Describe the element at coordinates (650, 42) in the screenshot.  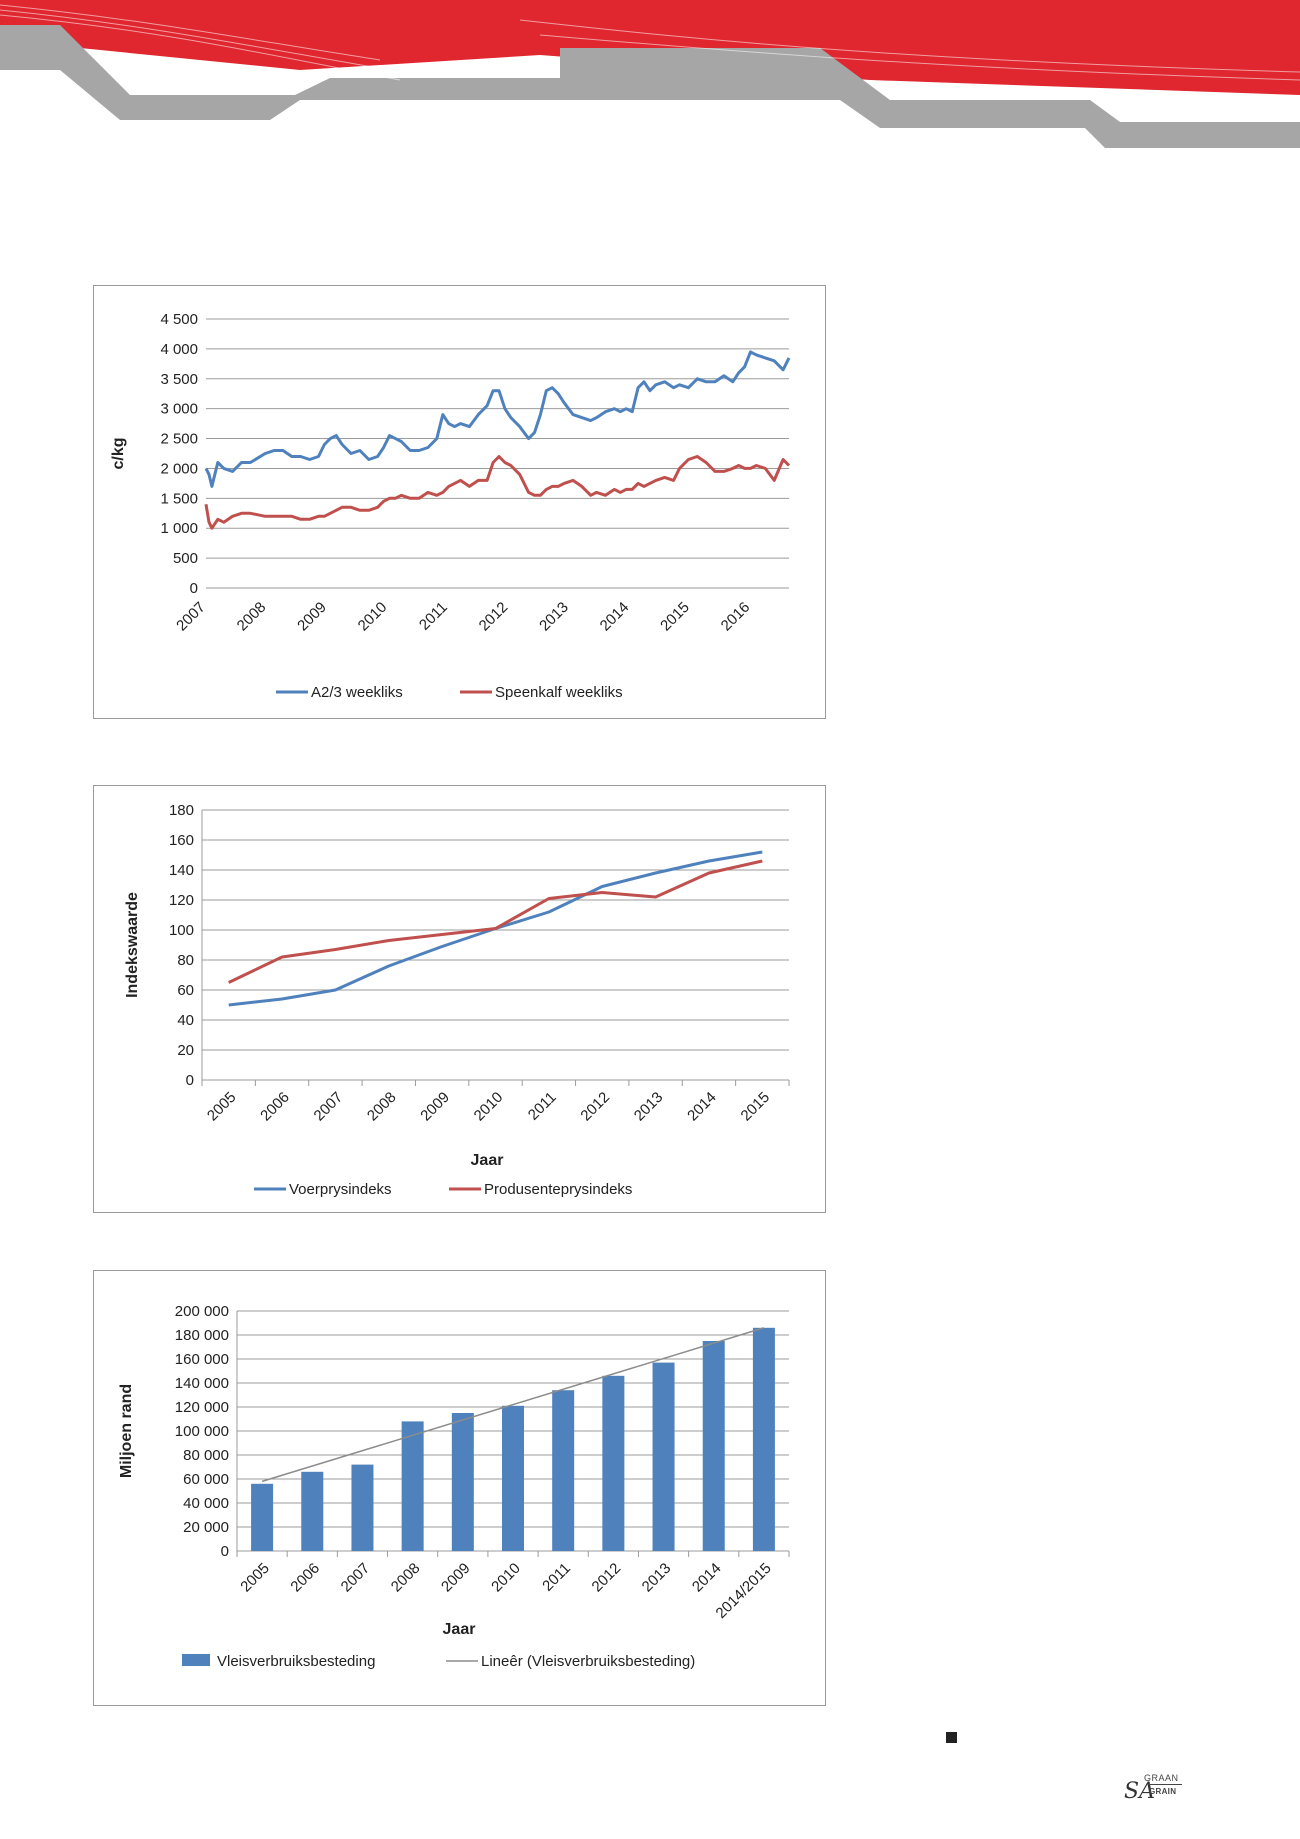
I see `header-wave-lines` at that location.